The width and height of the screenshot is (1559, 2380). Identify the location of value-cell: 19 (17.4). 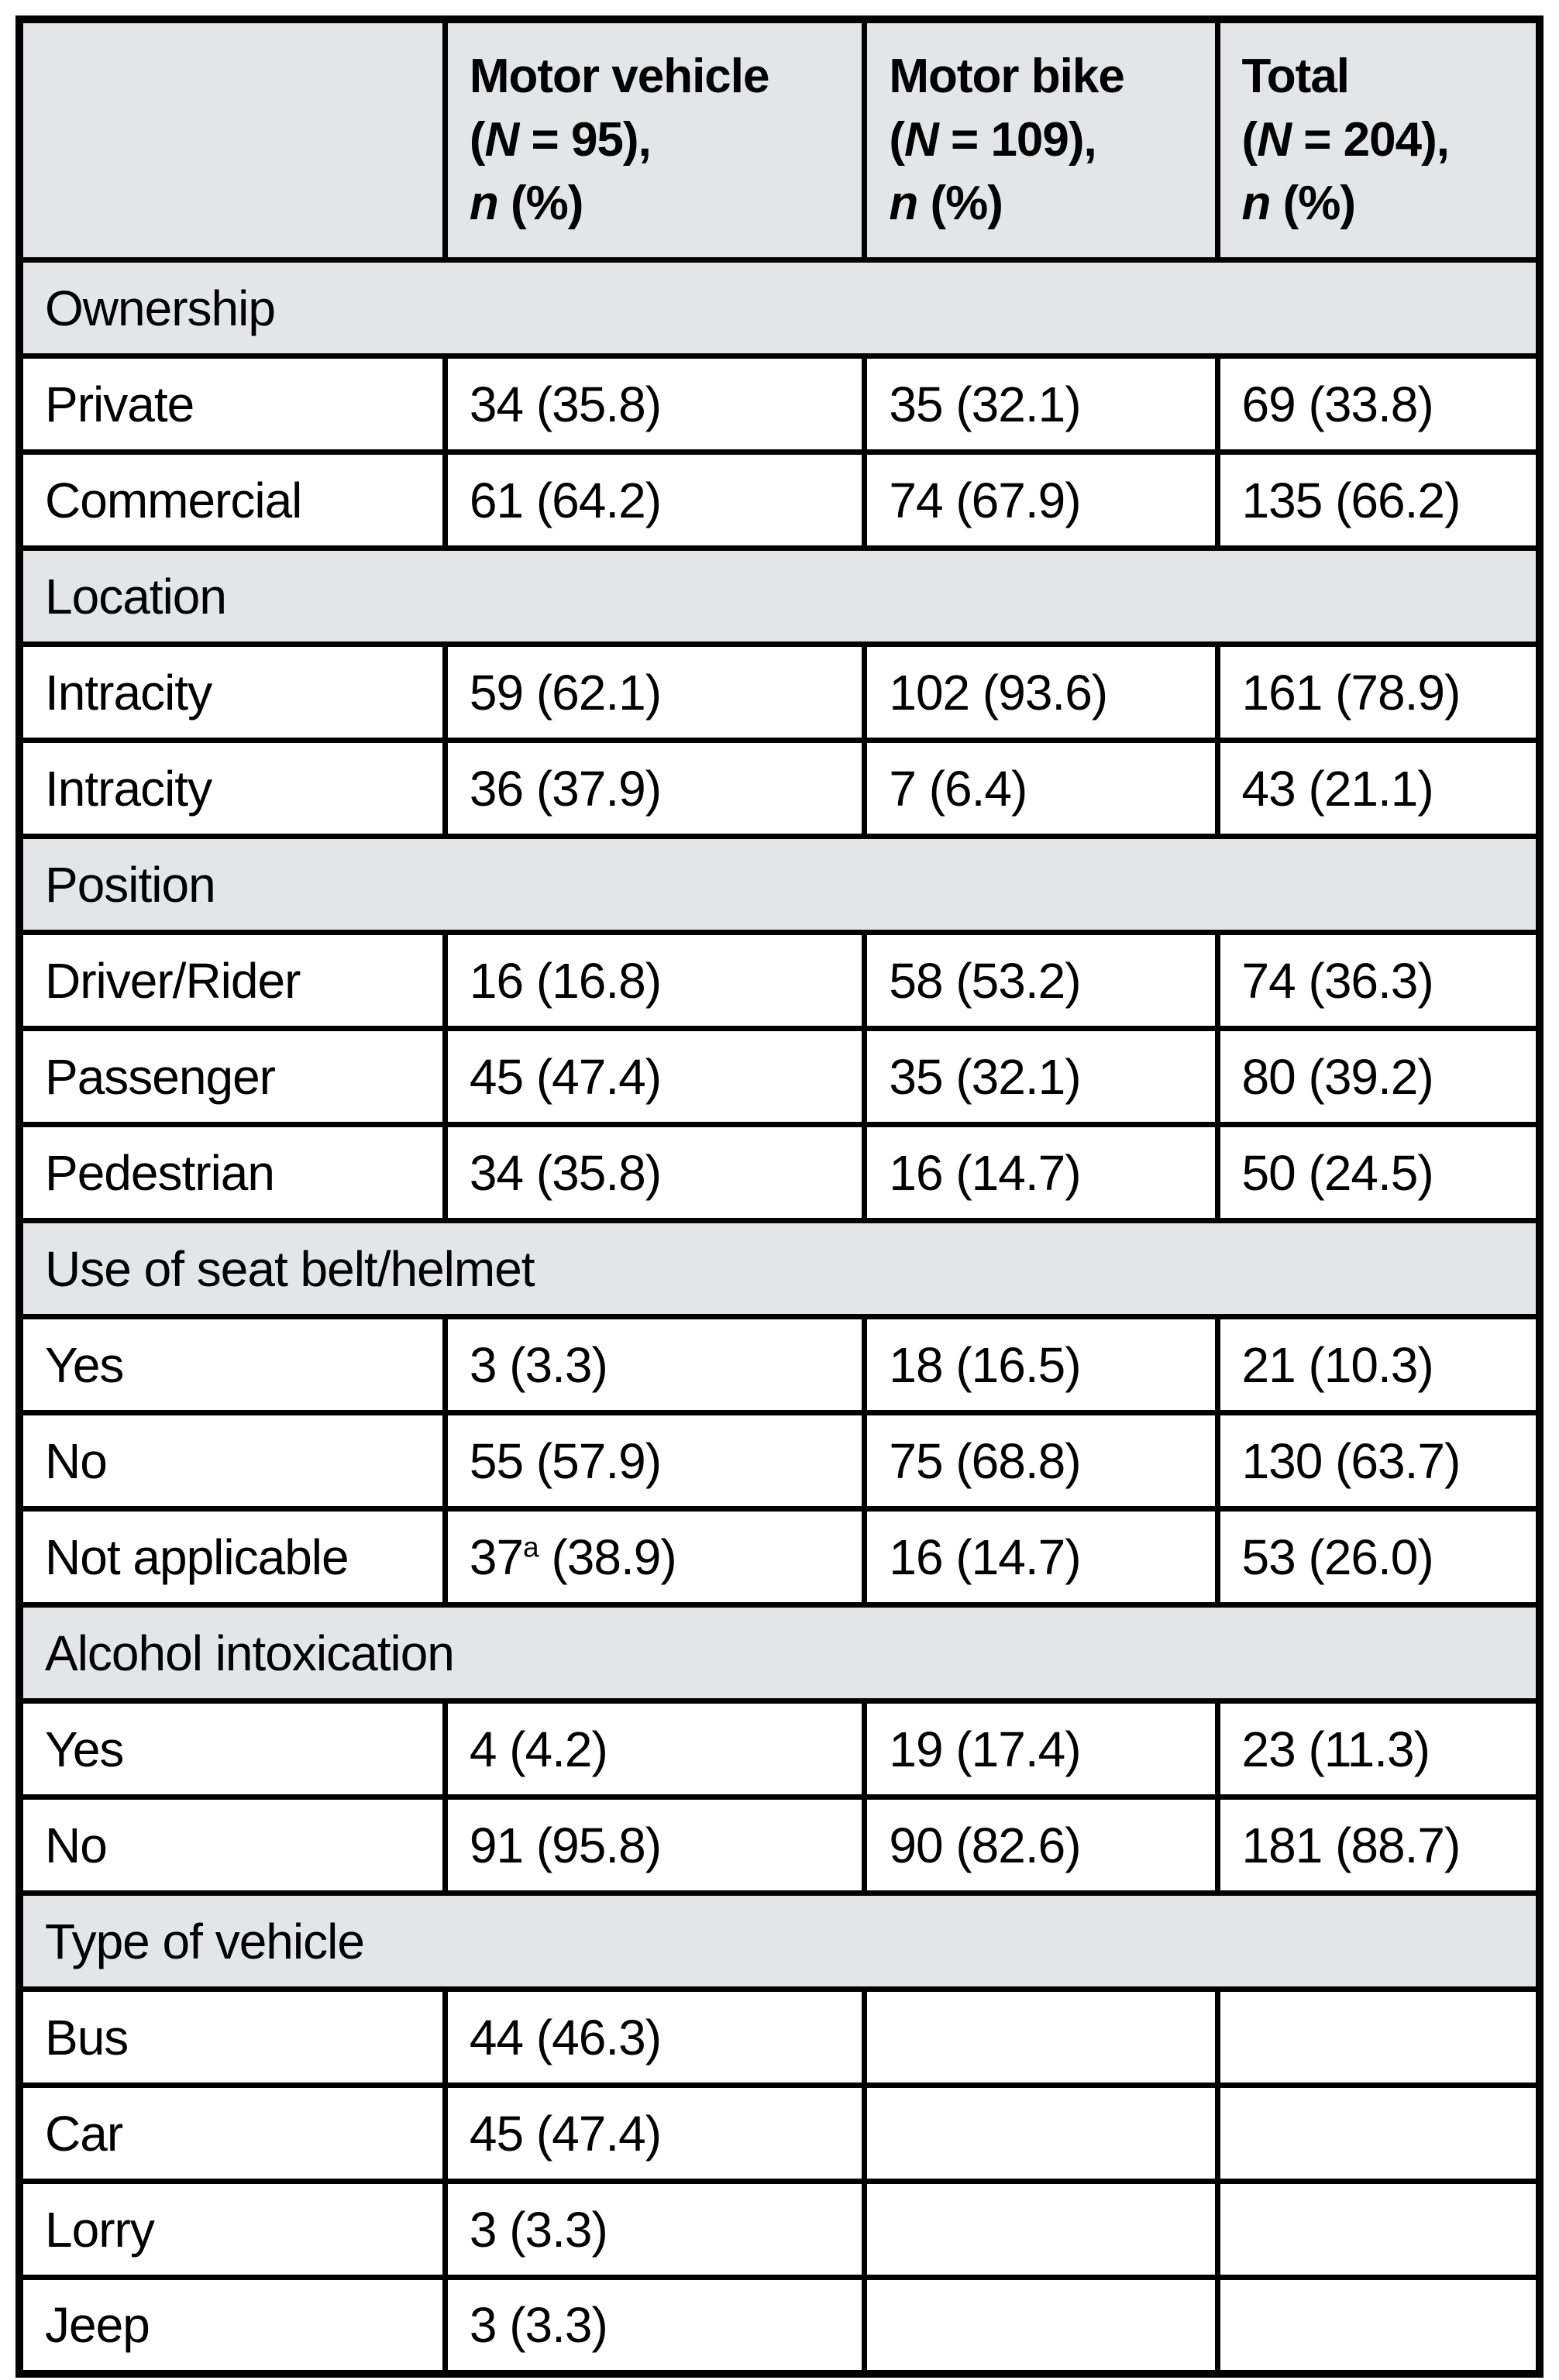
(1041, 1749).